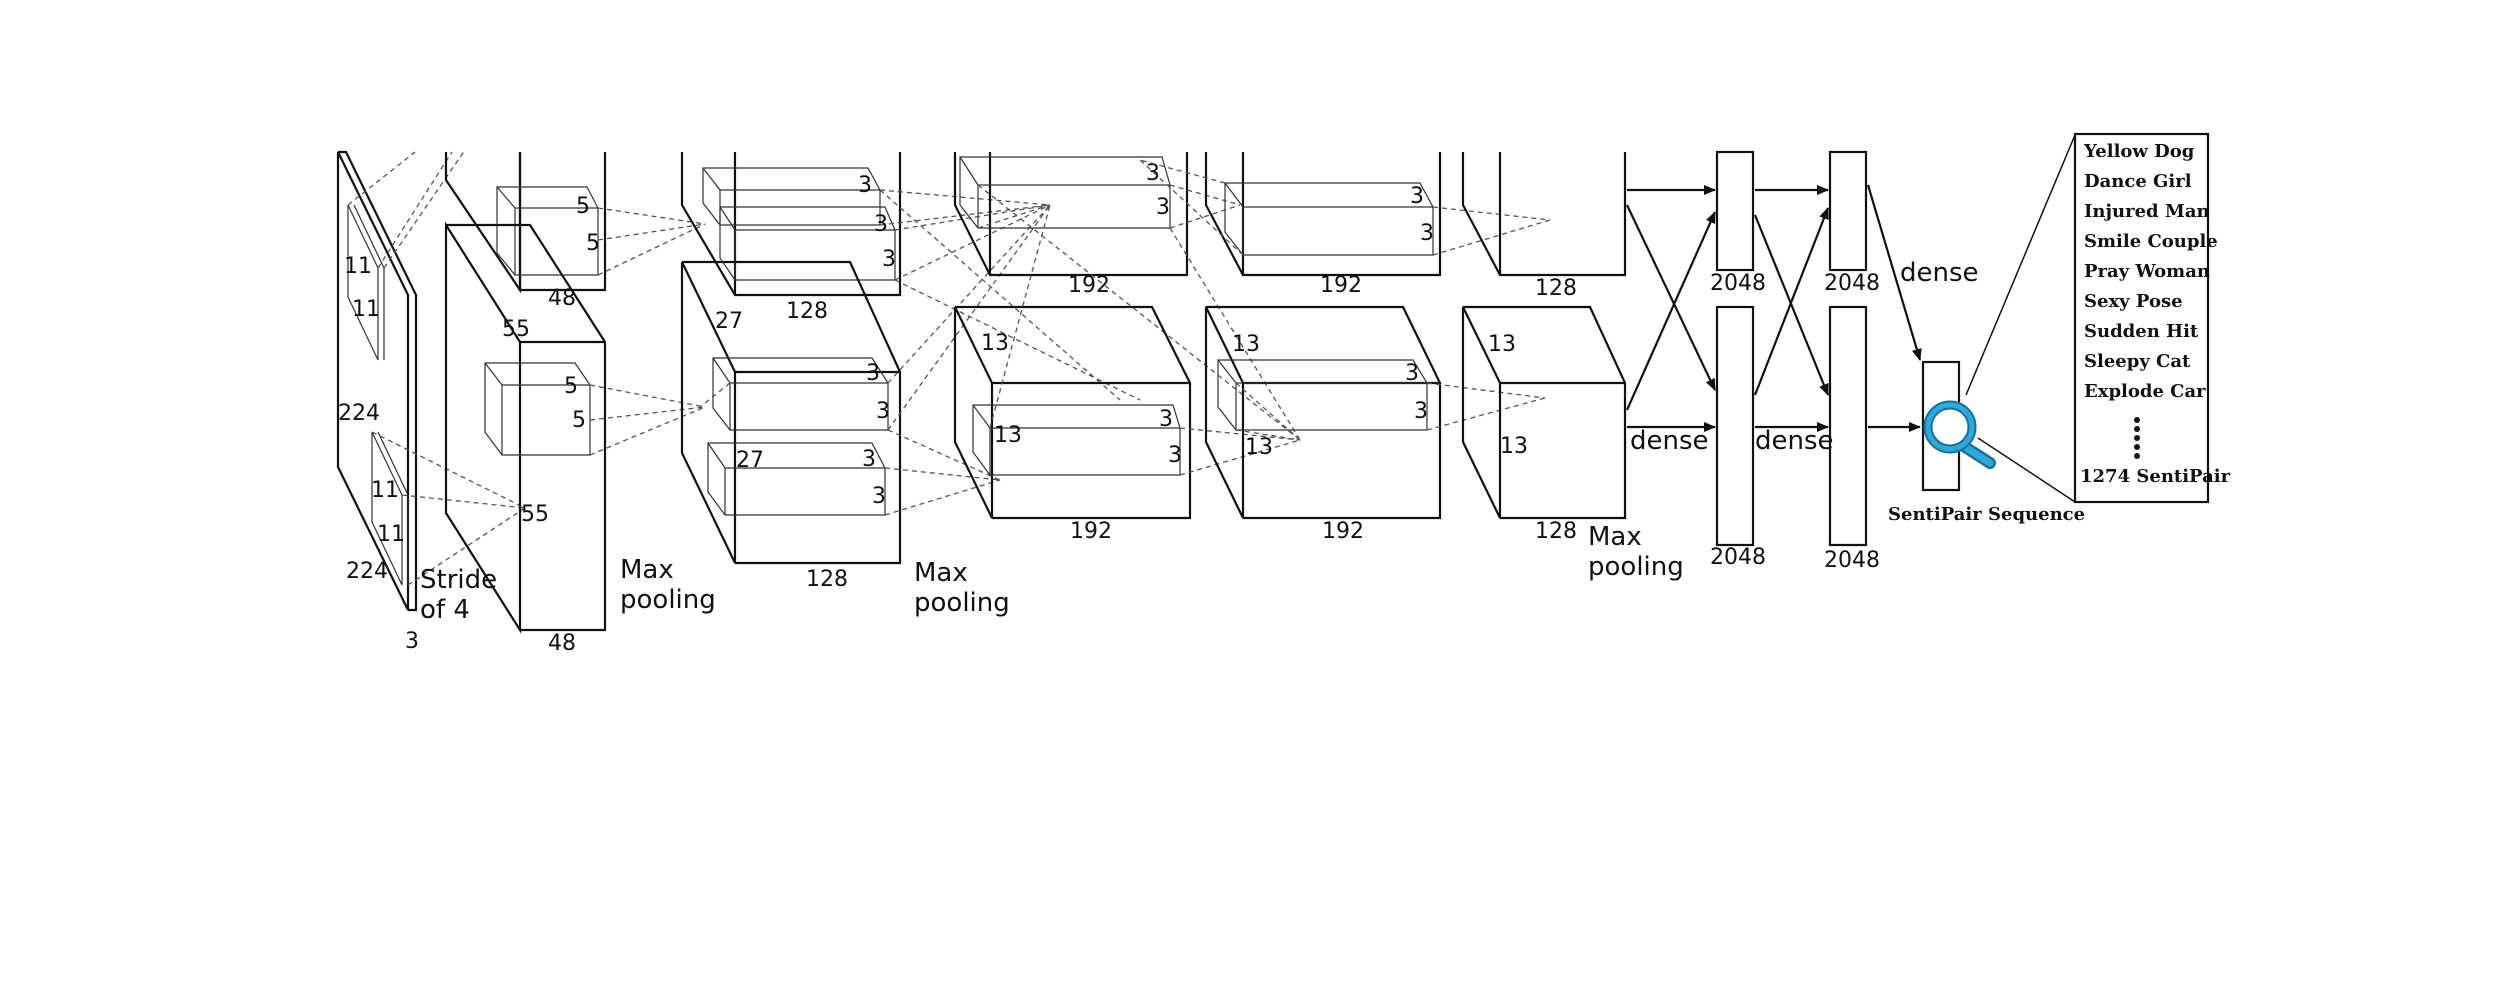 The image size is (2500, 1000). What do you see at coordinates (2151, 241) in the screenshot?
I see `sentipair-item: Smile Couple` at bounding box center [2151, 241].